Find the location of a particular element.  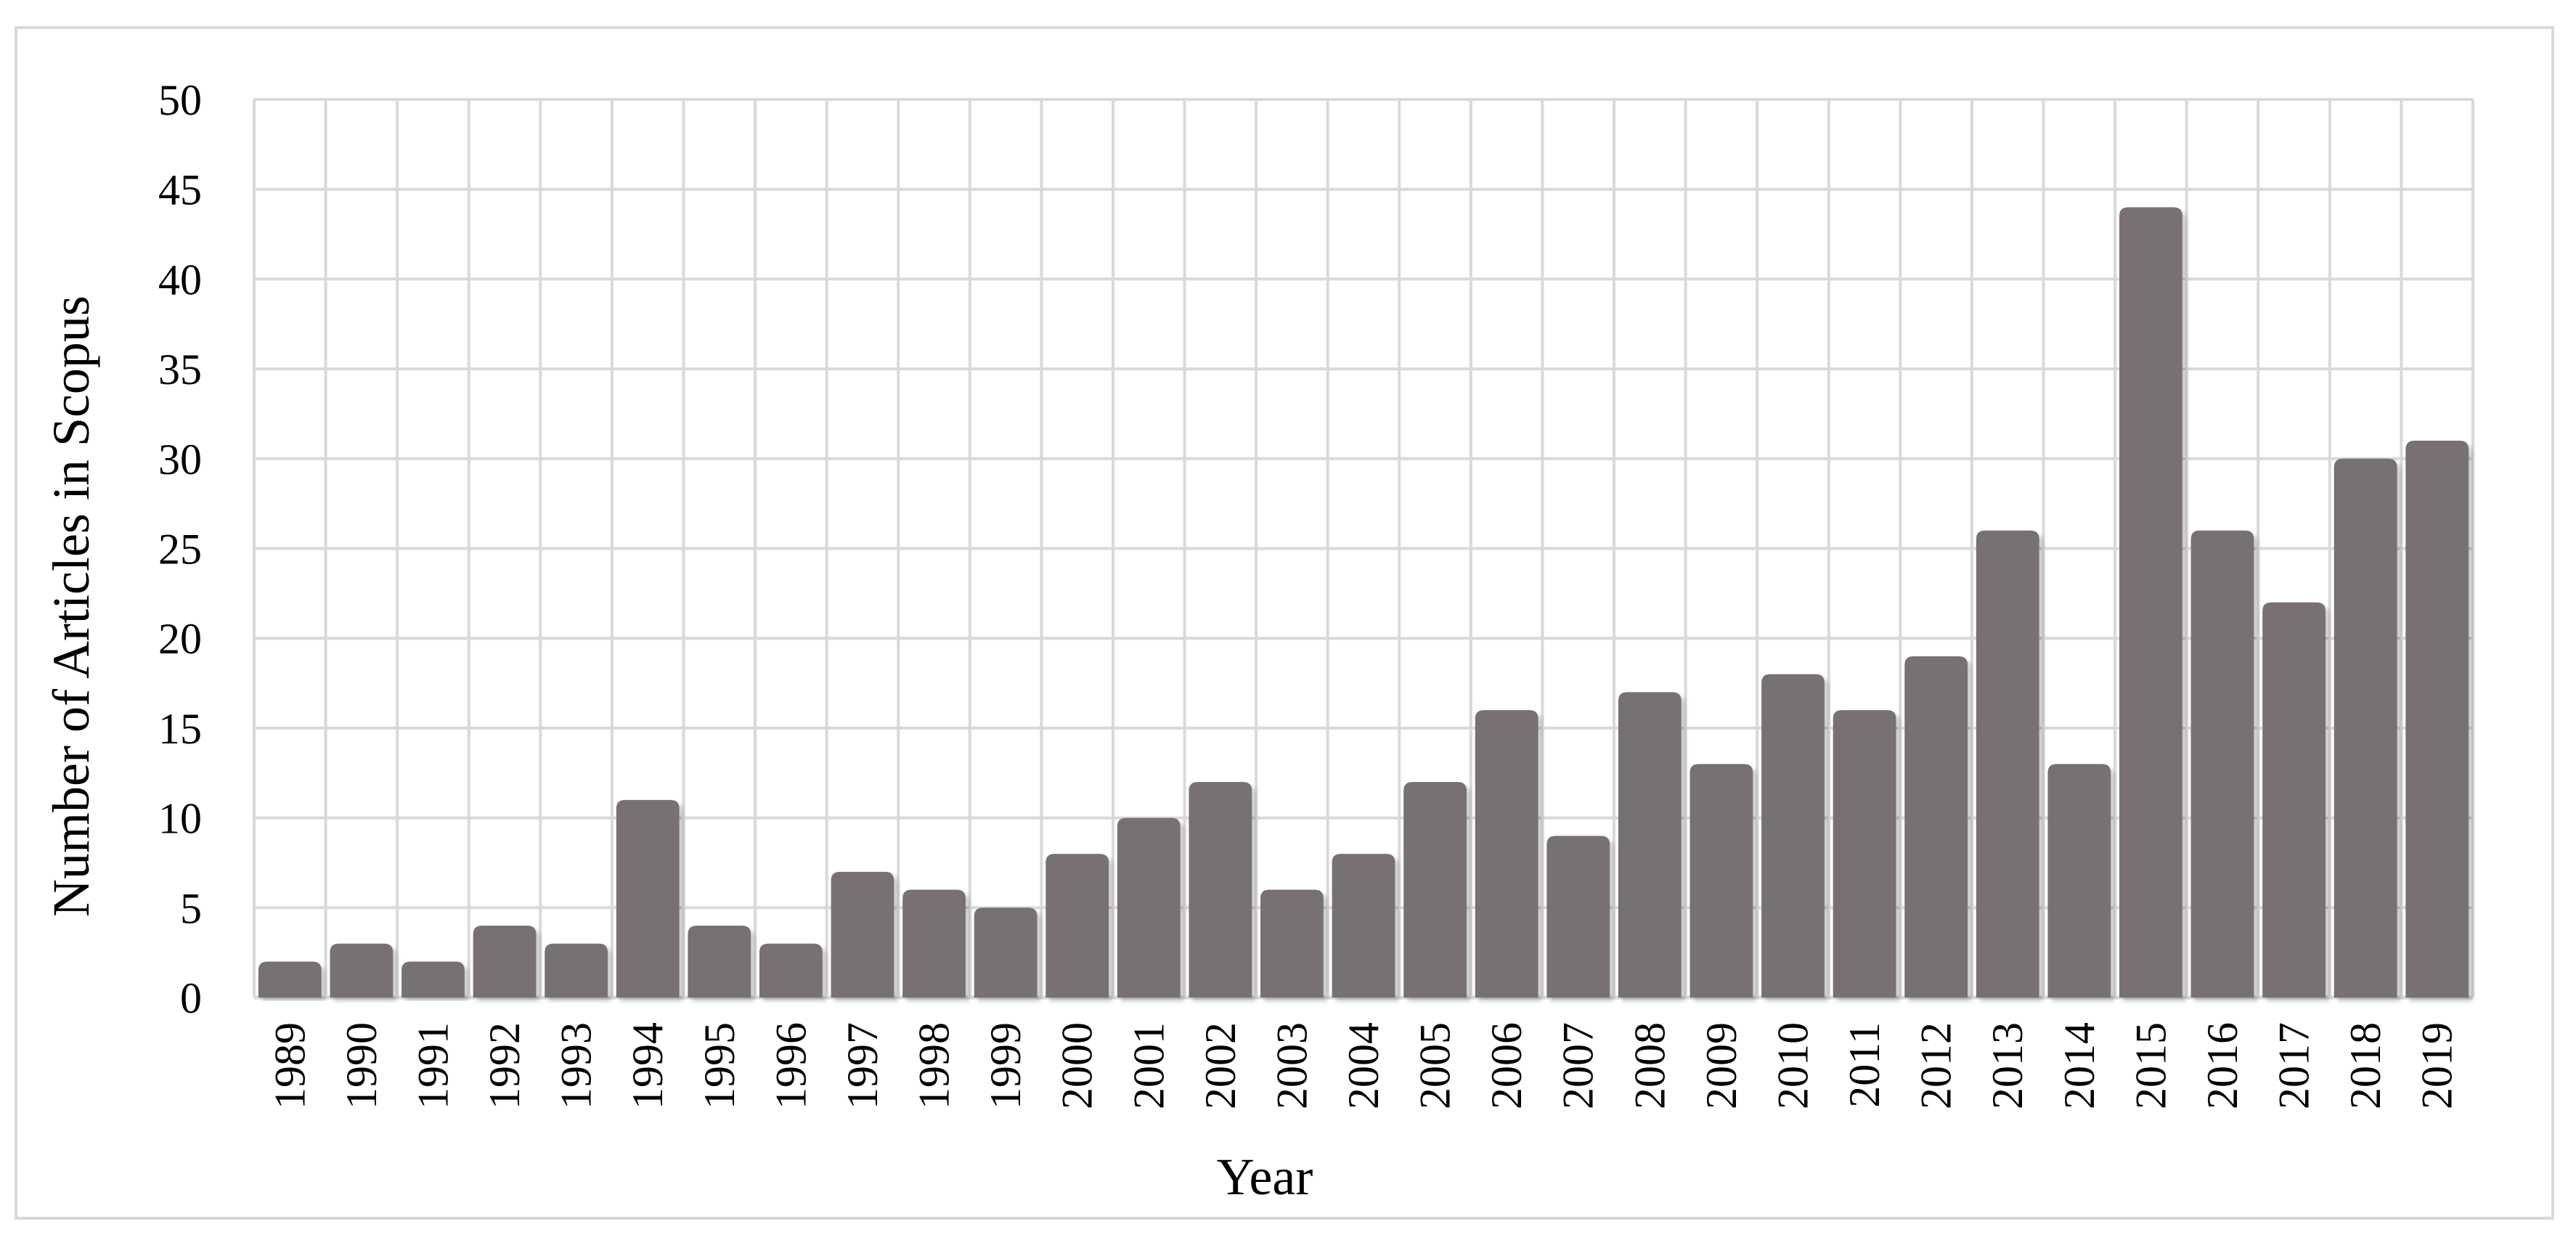

x-tick-label: 1989 is located at coordinates (290, 1066).